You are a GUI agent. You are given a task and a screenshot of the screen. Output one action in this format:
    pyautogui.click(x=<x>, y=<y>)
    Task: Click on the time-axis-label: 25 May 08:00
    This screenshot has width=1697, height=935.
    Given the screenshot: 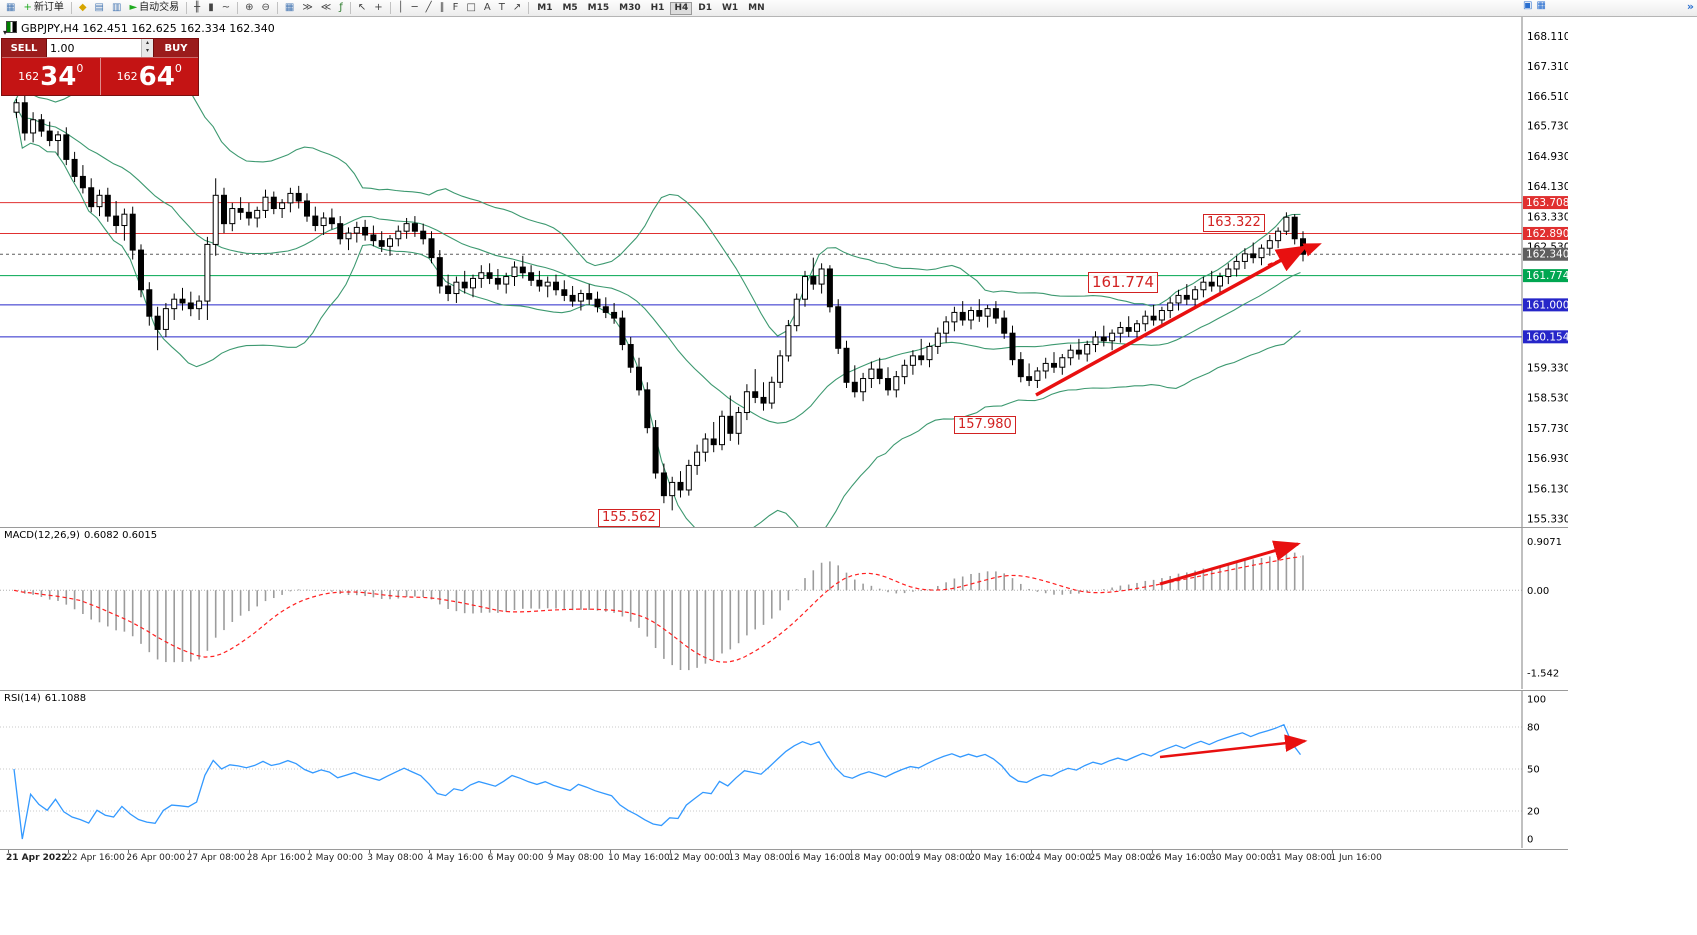 What is the action you would take?
    pyautogui.click(x=1120, y=858)
    